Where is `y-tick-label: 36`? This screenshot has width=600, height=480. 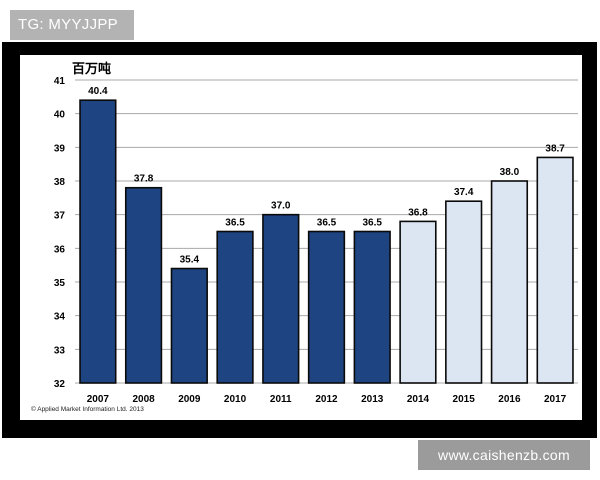 y-tick-label: 36 is located at coordinates (60, 249).